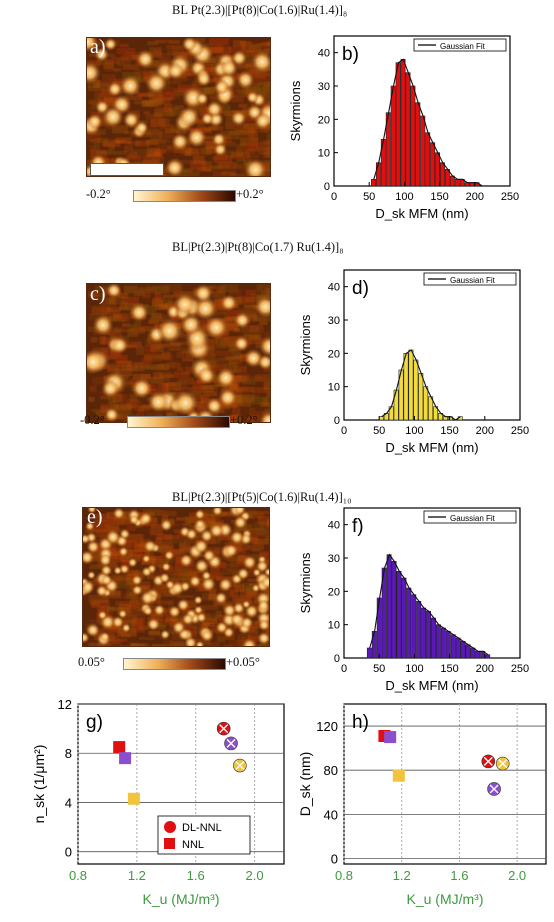 The height and width of the screenshot is (922, 554). I want to click on plot-frame, so click(445, 784).